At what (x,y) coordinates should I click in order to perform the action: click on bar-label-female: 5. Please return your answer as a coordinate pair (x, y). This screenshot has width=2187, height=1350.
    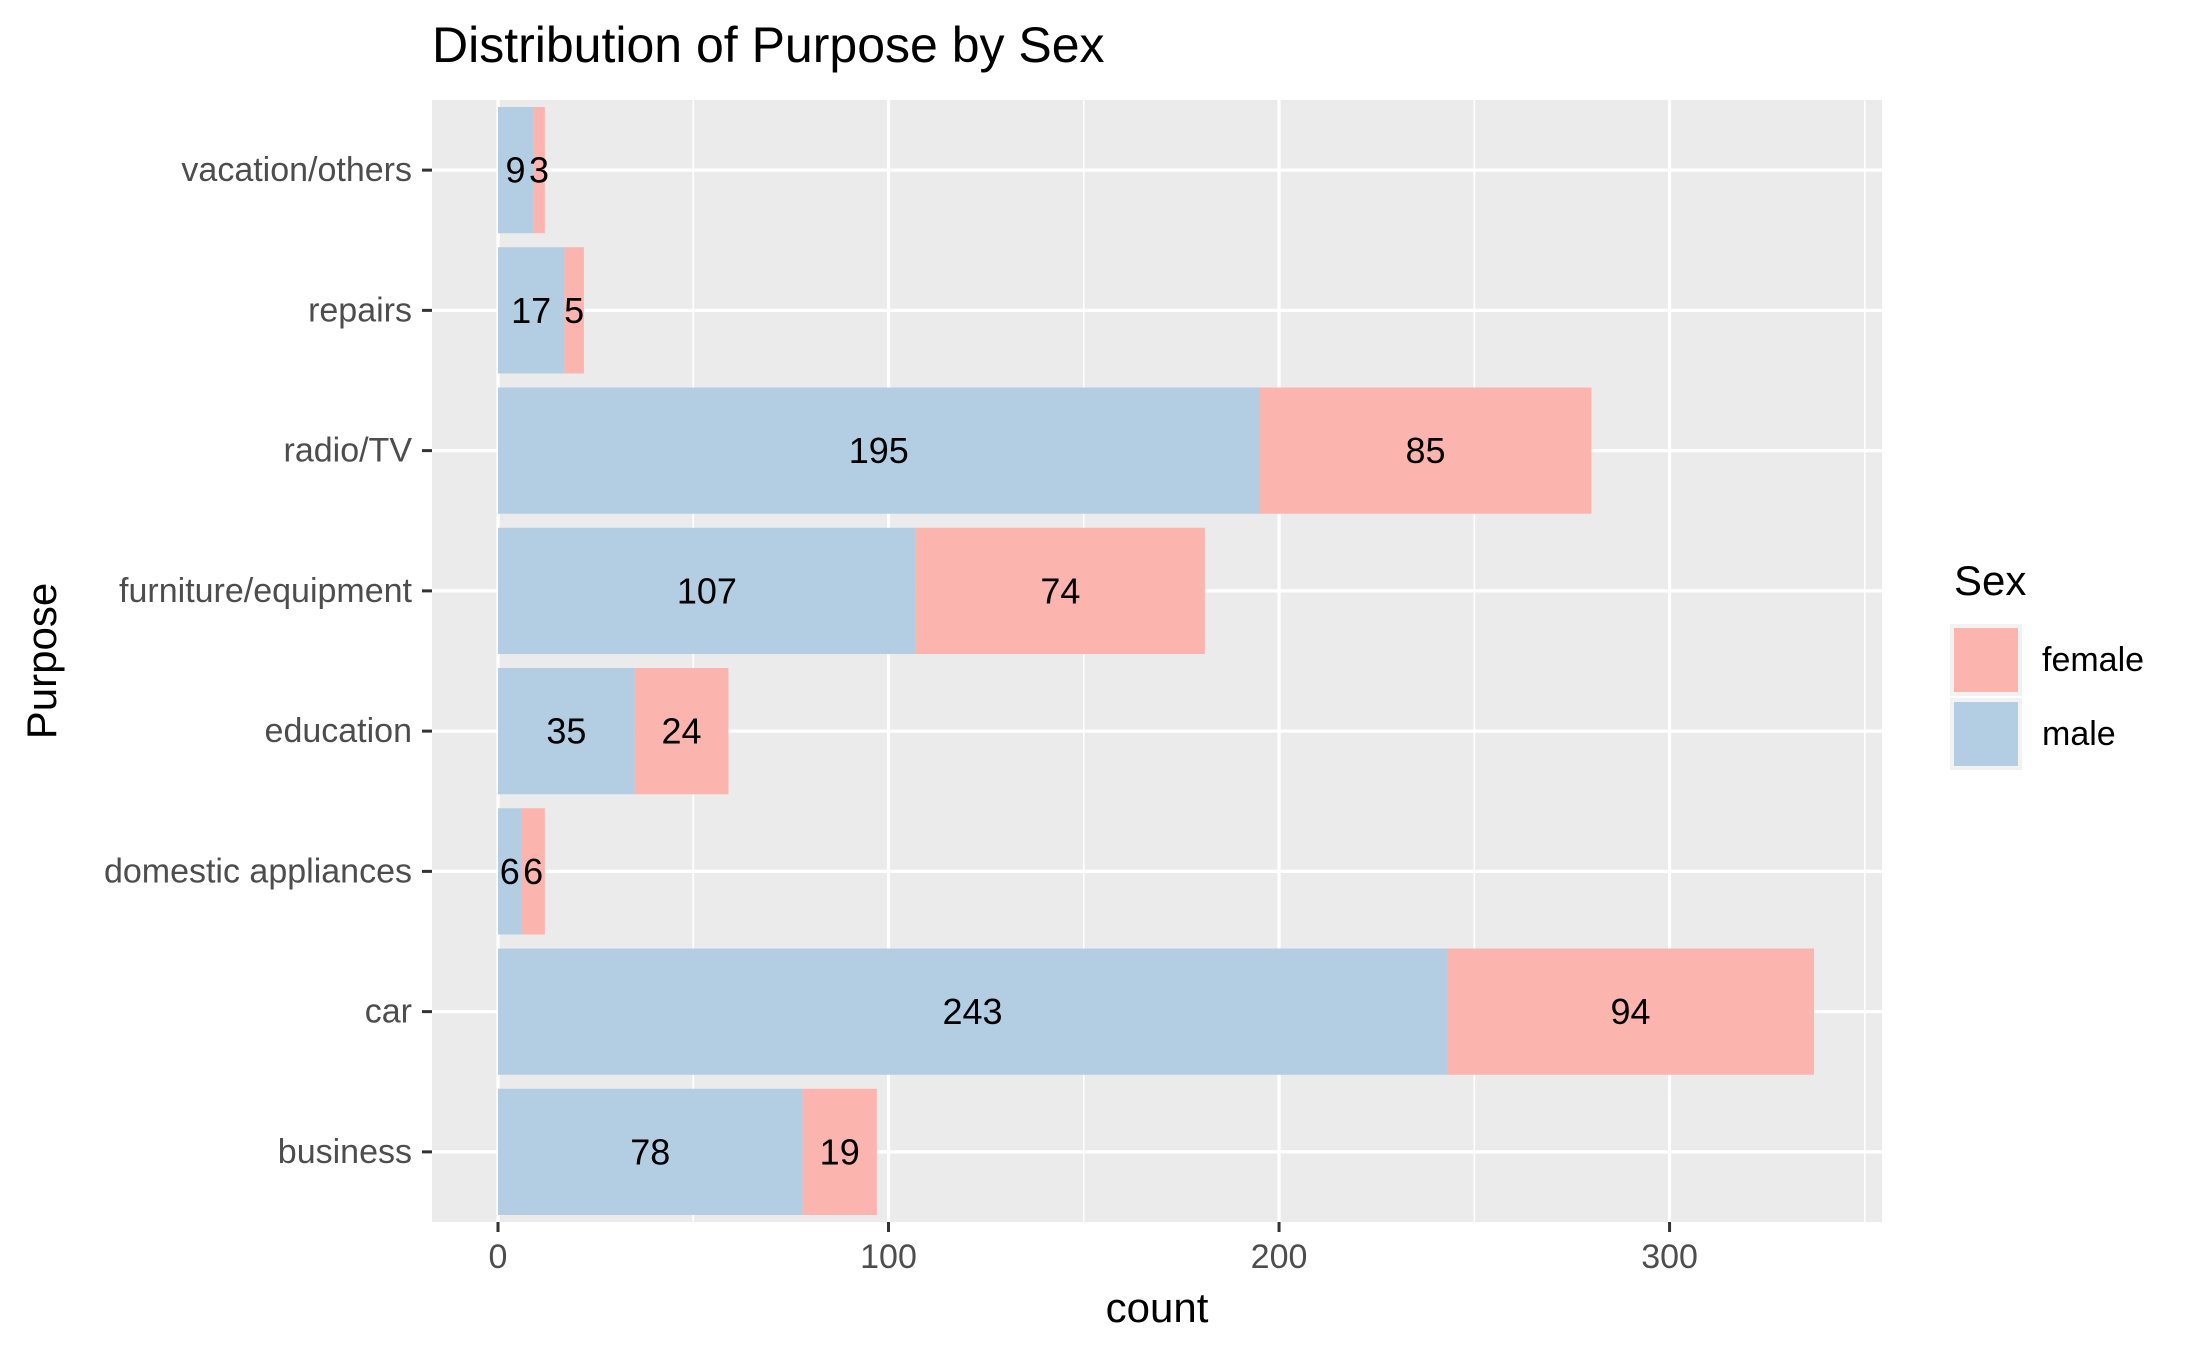
    Looking at the image, I should click on (574, 310).